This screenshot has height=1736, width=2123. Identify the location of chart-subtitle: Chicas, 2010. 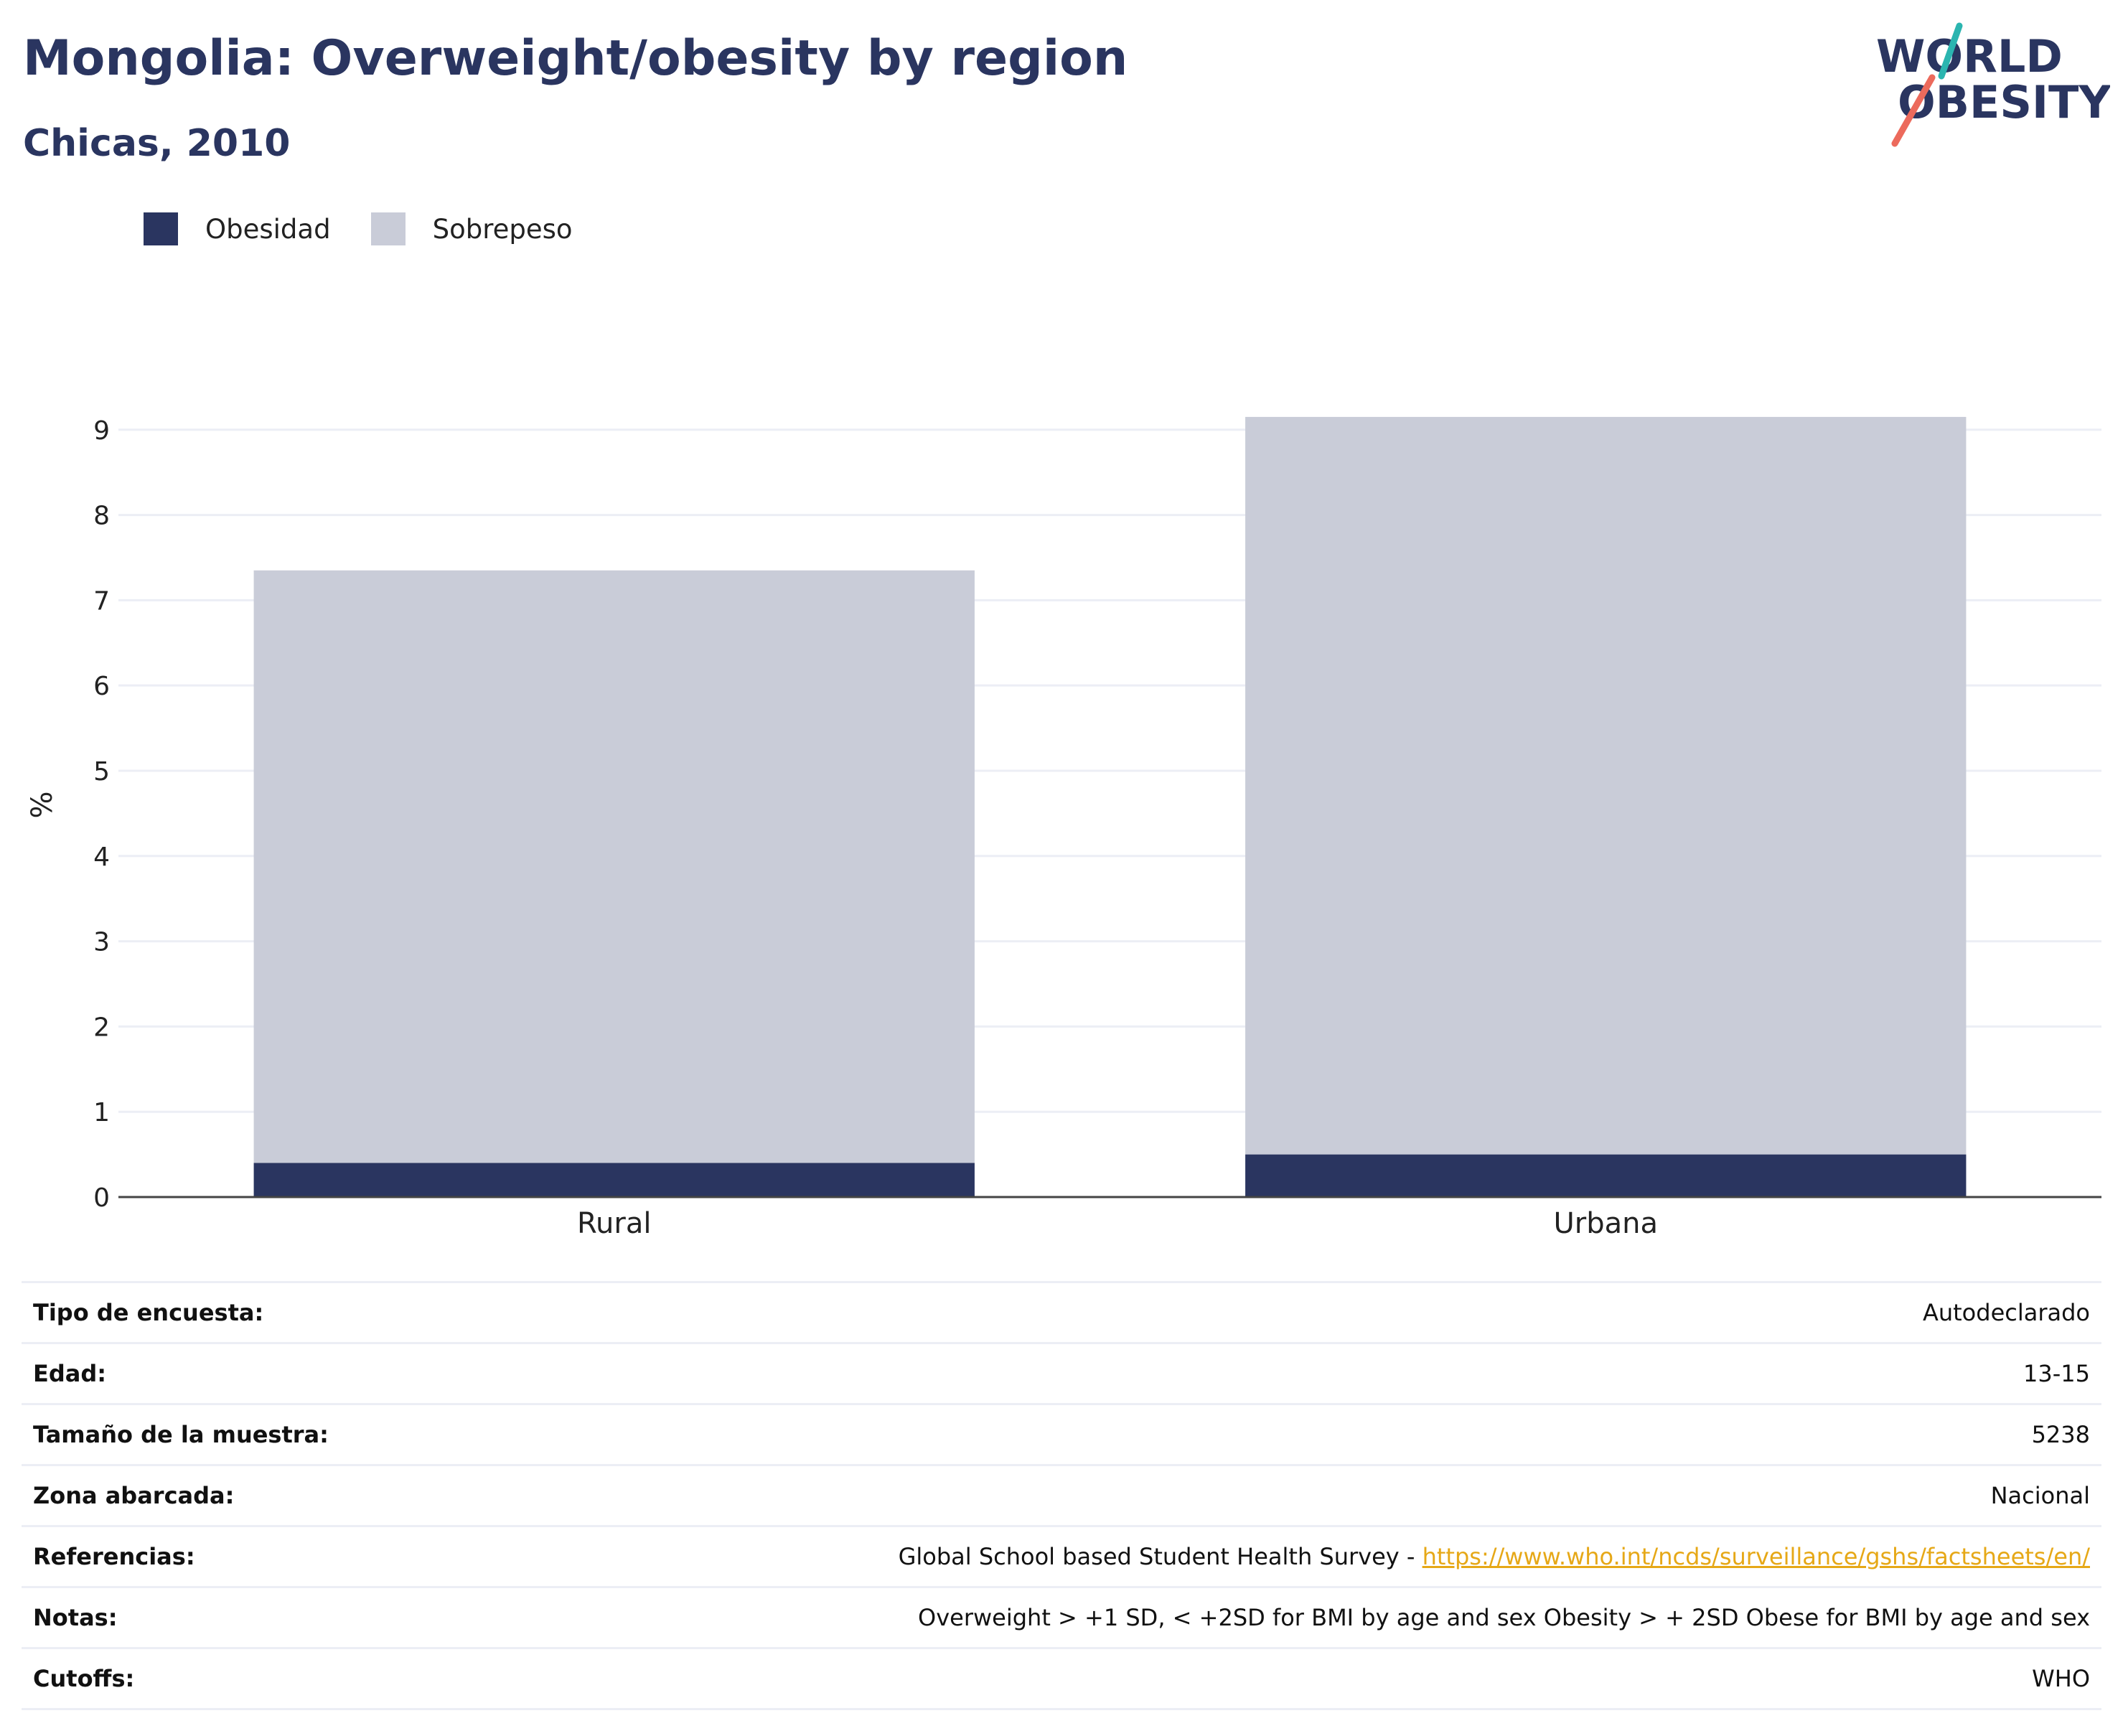
(157, 143).